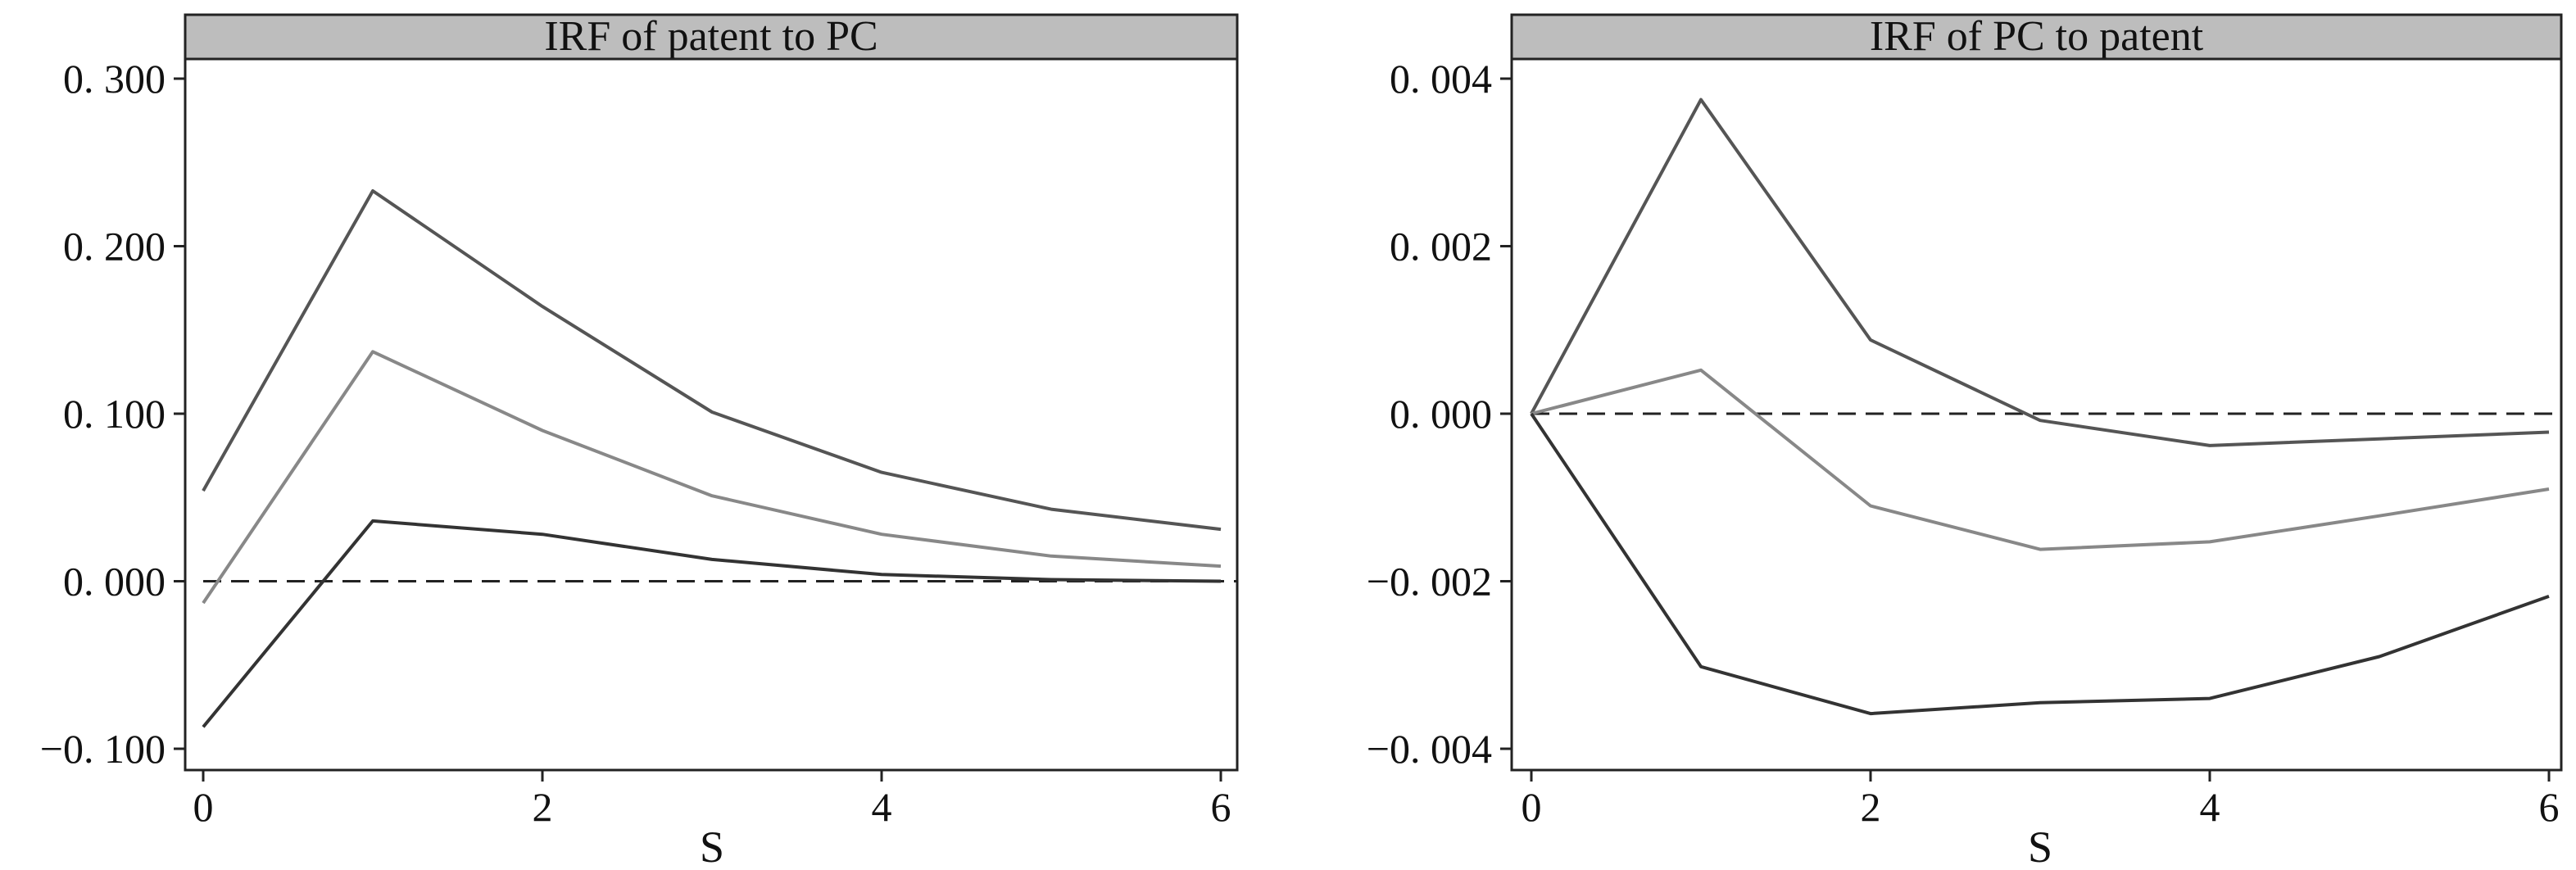 The width and height of the screenshot is (2576, 870). What do you see at coordinates (1441, 247) in the screenshot?
I see `y-tick-label: 0. 002` at bounding box center [1441, 247].